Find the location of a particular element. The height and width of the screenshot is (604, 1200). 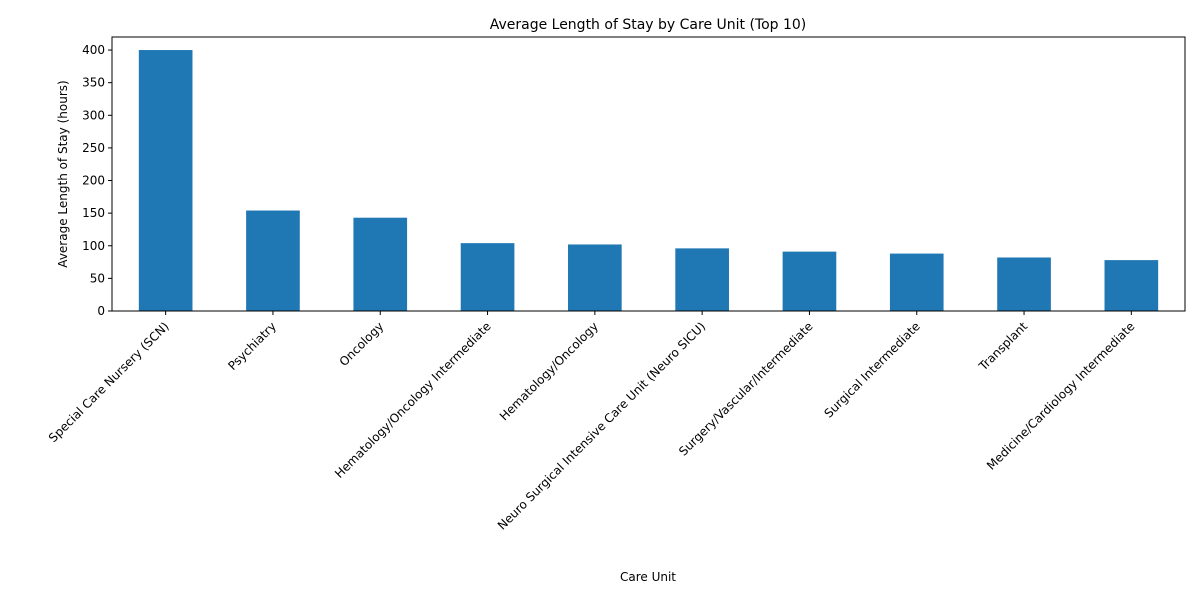

x-tick-label-8: Transplant is located at coordinates (1002, 346).